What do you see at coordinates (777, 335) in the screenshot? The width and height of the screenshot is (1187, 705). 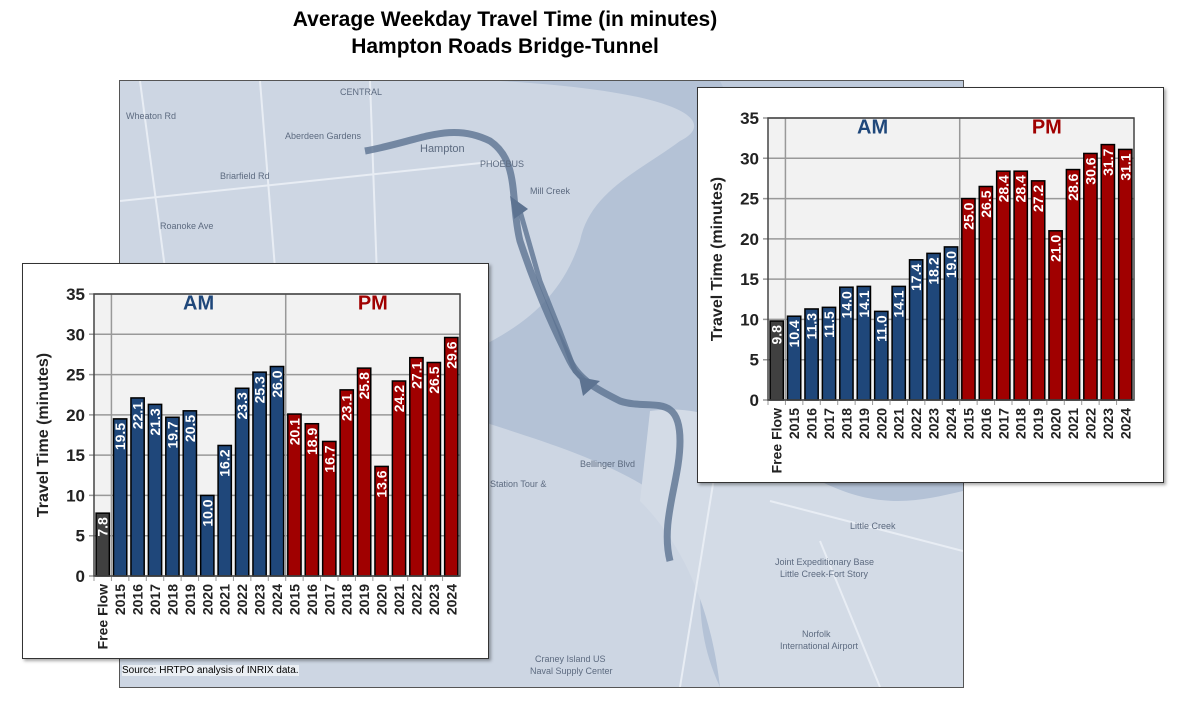 I see `data-label: 9.8` at bounding box center [777, 335].